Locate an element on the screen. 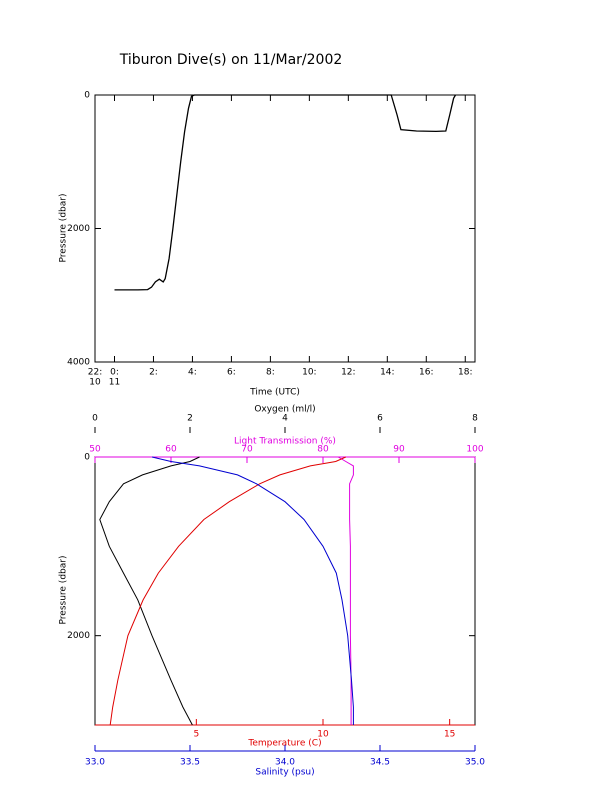 The image size is (612, 785). x-tick-label: 18: is located at coordinates (465, 373).